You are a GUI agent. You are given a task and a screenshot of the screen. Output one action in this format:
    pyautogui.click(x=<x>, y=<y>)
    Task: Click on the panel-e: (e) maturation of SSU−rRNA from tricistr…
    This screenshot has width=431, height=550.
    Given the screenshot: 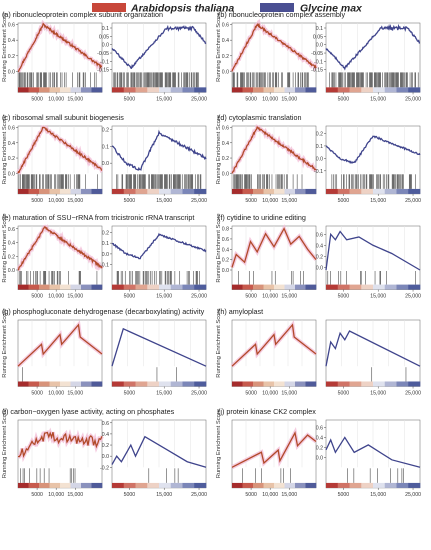 What is the action you would take?
    pyautogui.click(x=104, y=256)
    